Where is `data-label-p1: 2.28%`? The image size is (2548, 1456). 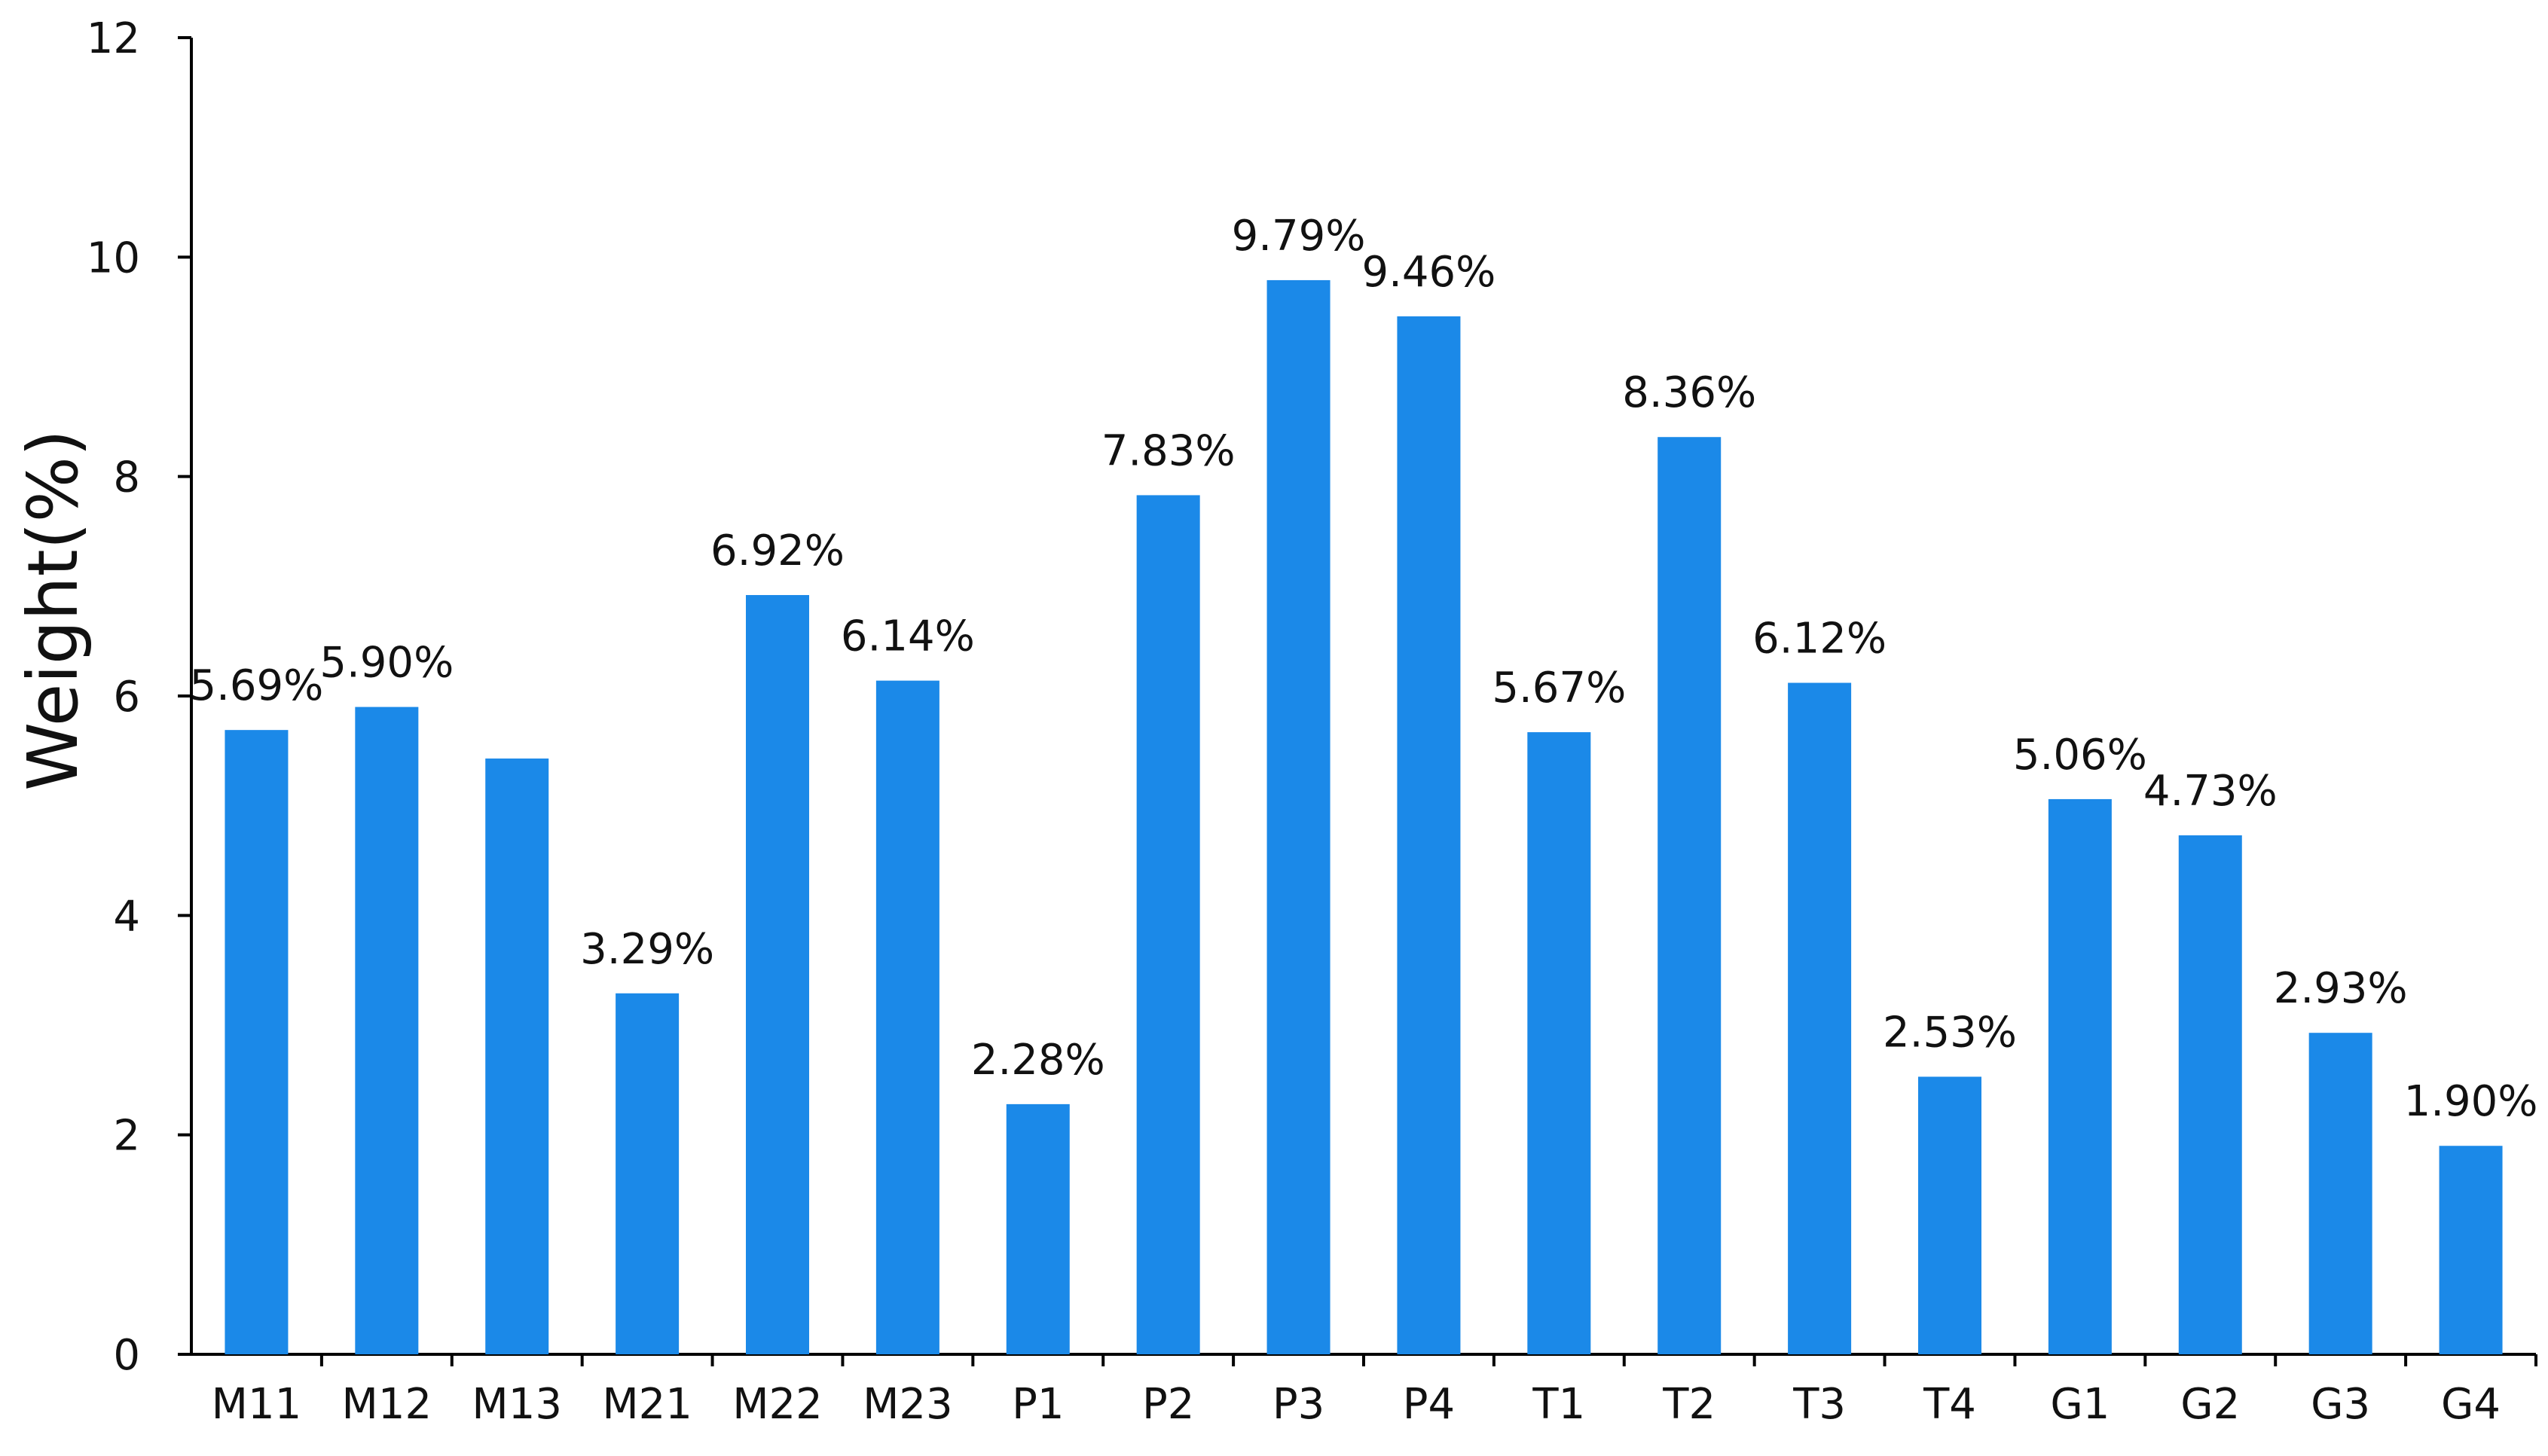
data-label-p1: 2.28% is located at coordinates (1038, 1060).